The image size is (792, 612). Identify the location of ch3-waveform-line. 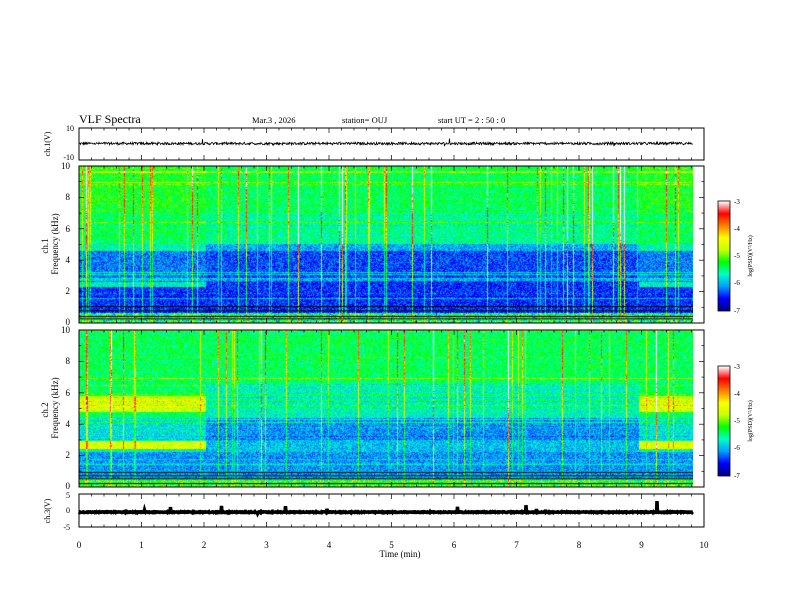
(385, 509).